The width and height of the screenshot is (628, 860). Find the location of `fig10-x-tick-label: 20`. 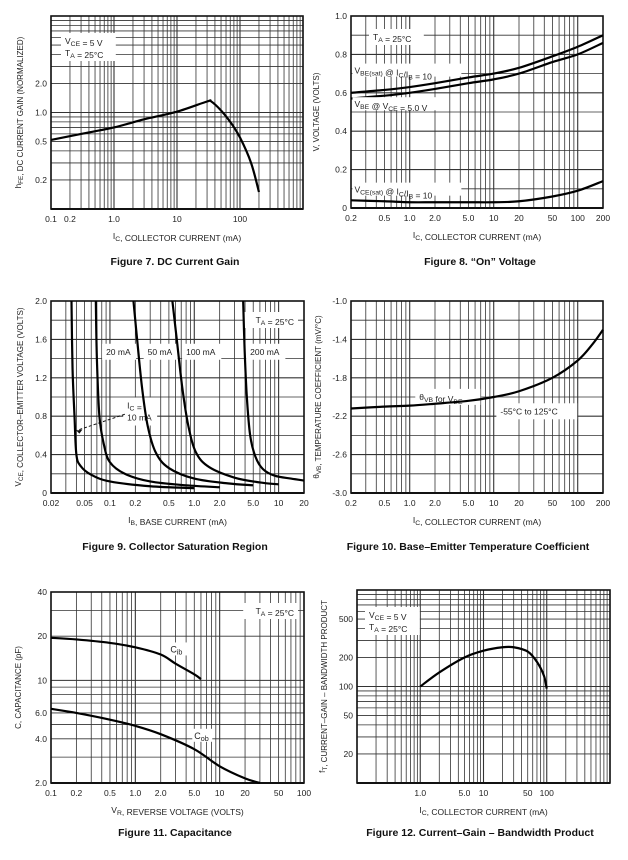

fig10-x-tick-label: 20 is located at coordinates (519, 503).